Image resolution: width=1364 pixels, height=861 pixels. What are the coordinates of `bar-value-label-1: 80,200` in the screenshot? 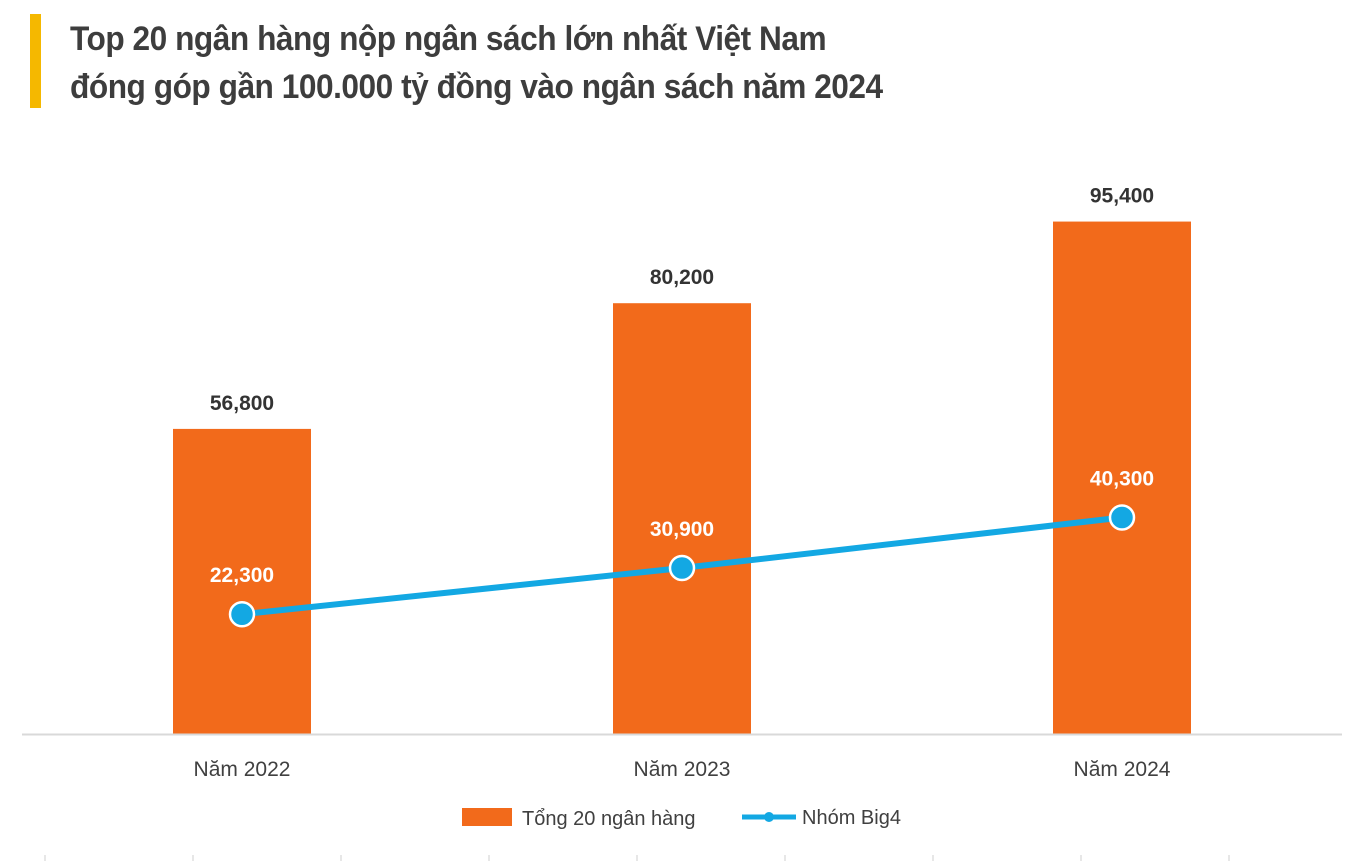 It's located at (682, 277).